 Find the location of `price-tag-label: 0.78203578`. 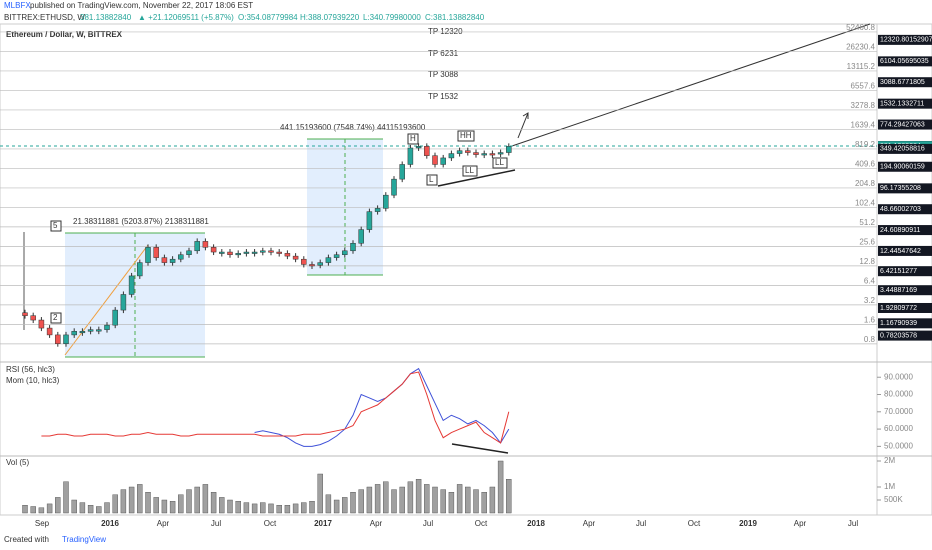

price-tag-label: 0.78203578 is located at coordinates (898, 335).